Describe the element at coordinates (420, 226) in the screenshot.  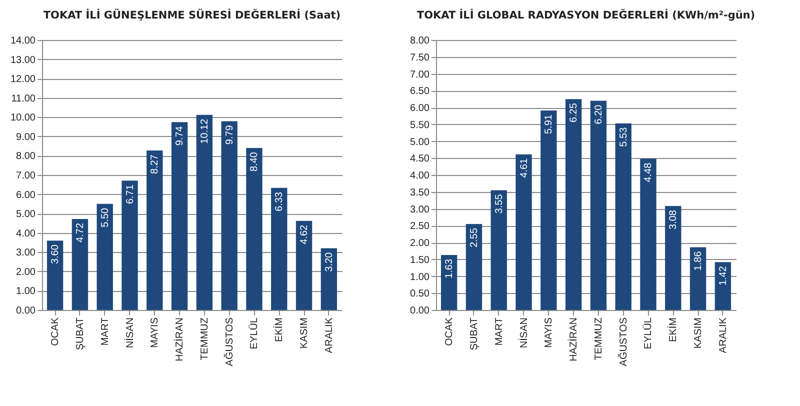
I see `y-tick-label: 2.50` at that location.